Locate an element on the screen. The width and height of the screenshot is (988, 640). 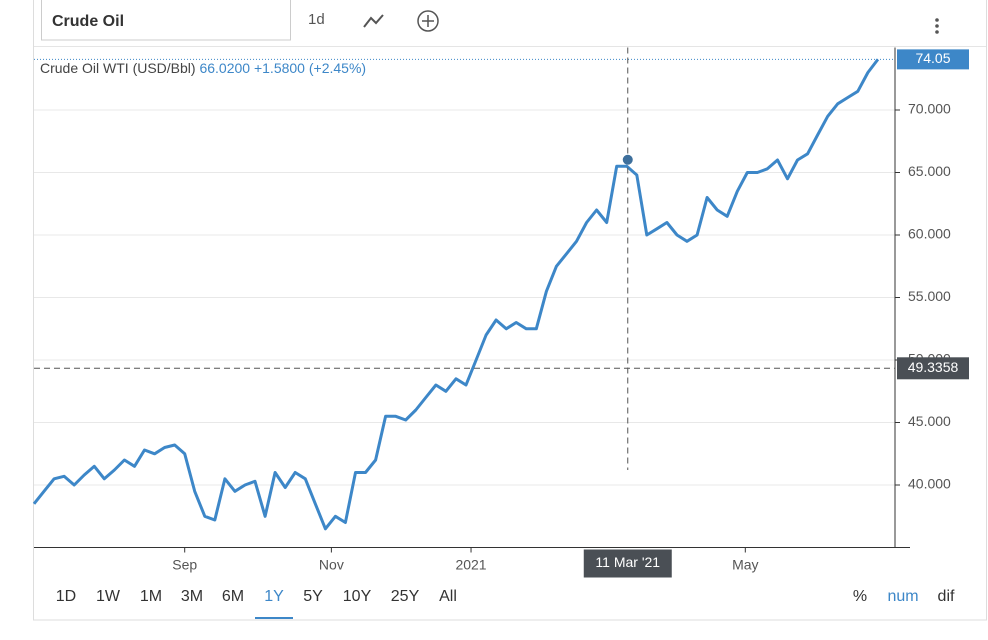
y-tick-label: 45.000 is located at coordinates (929, 421).